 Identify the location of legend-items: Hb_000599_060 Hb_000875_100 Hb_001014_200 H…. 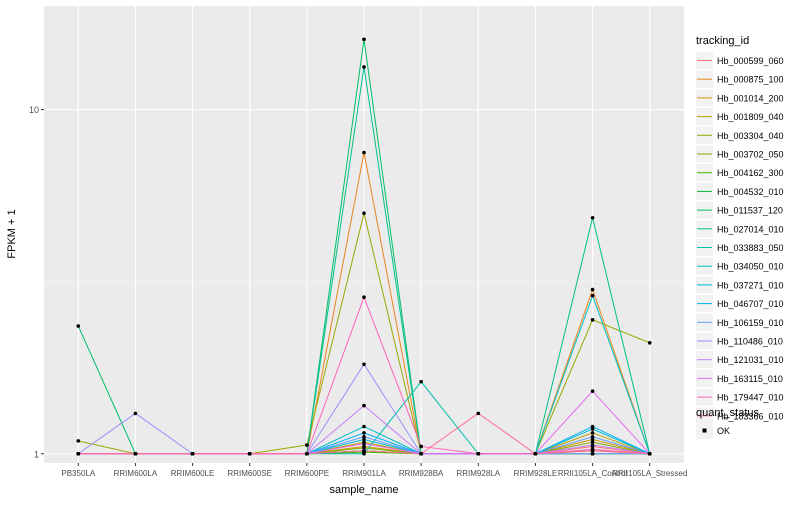
(740, 238).